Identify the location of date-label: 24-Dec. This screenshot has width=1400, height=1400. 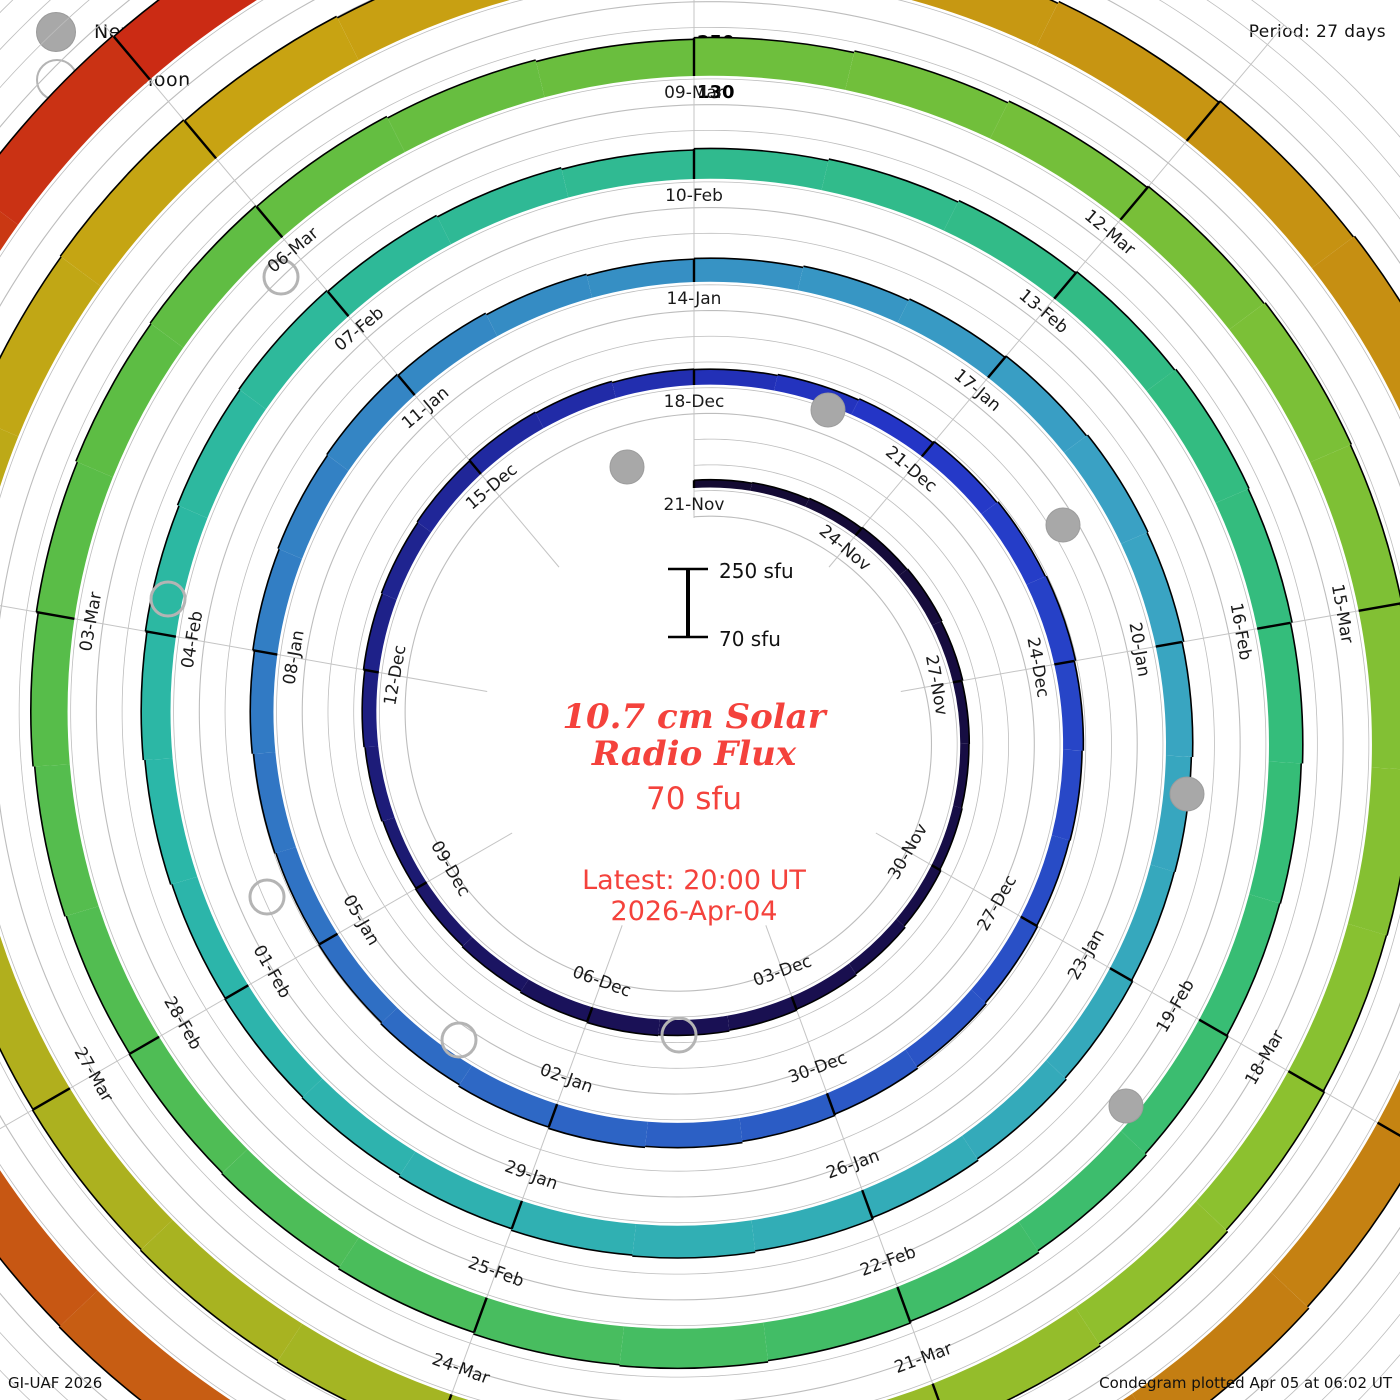
(1038, 667).